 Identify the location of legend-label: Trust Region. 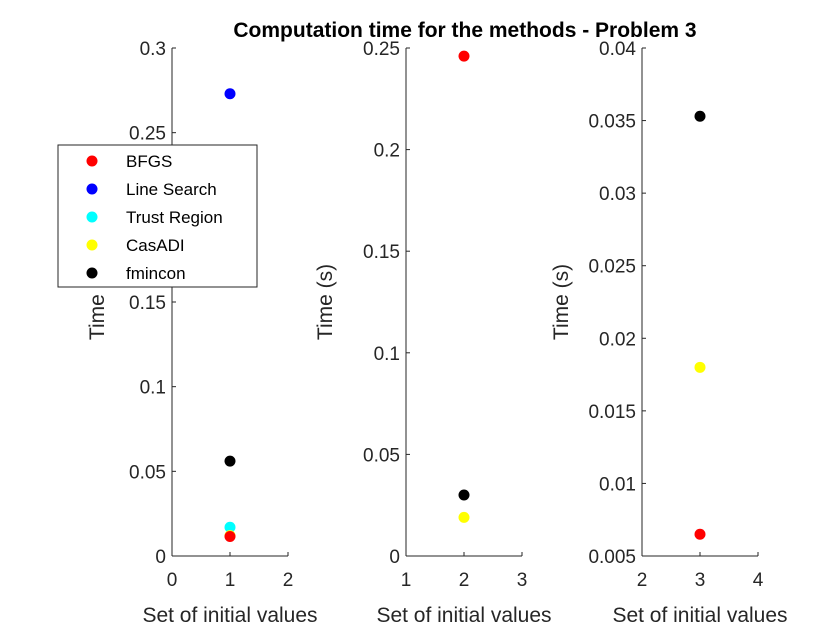
(174, 217).